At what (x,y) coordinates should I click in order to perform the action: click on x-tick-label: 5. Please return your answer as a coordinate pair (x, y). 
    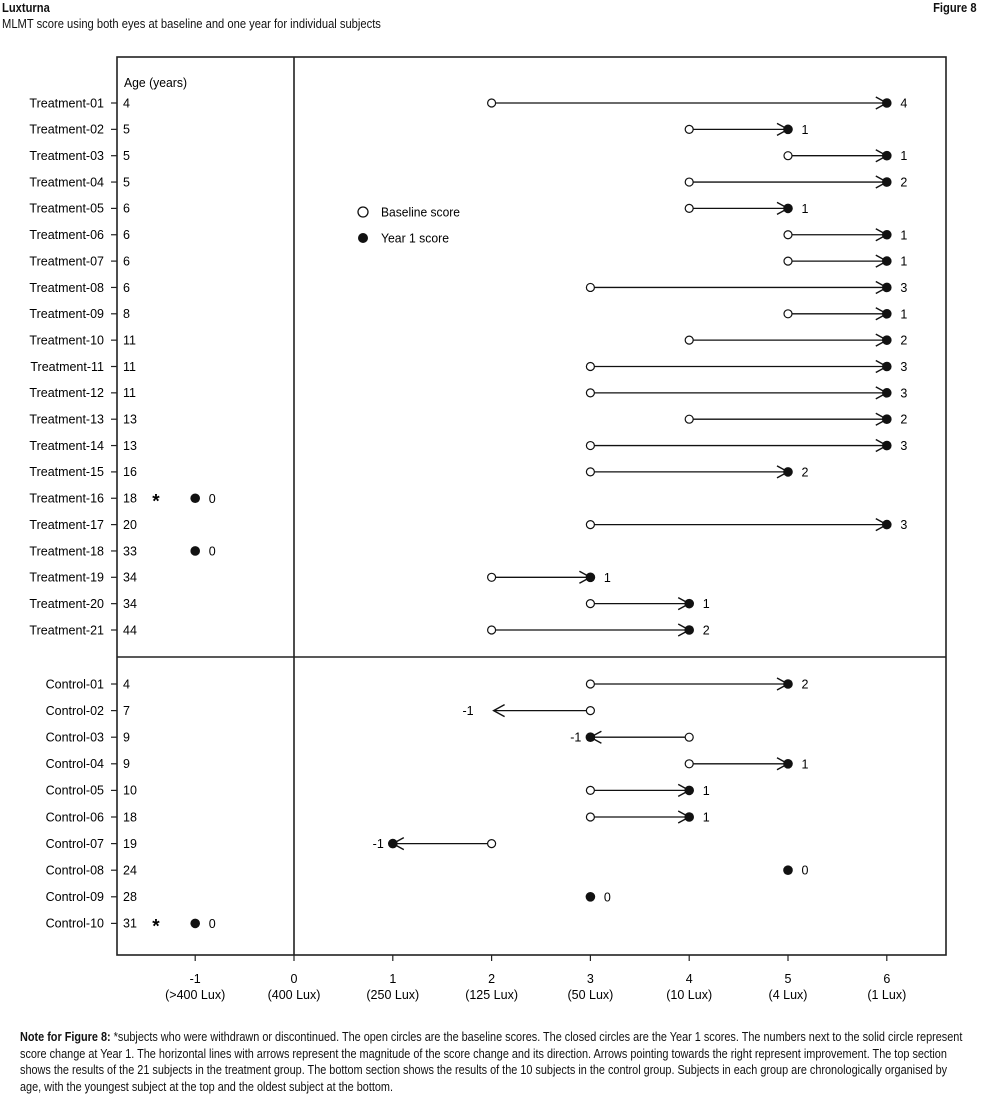
    Looking at the image, I should click on (788, 979).